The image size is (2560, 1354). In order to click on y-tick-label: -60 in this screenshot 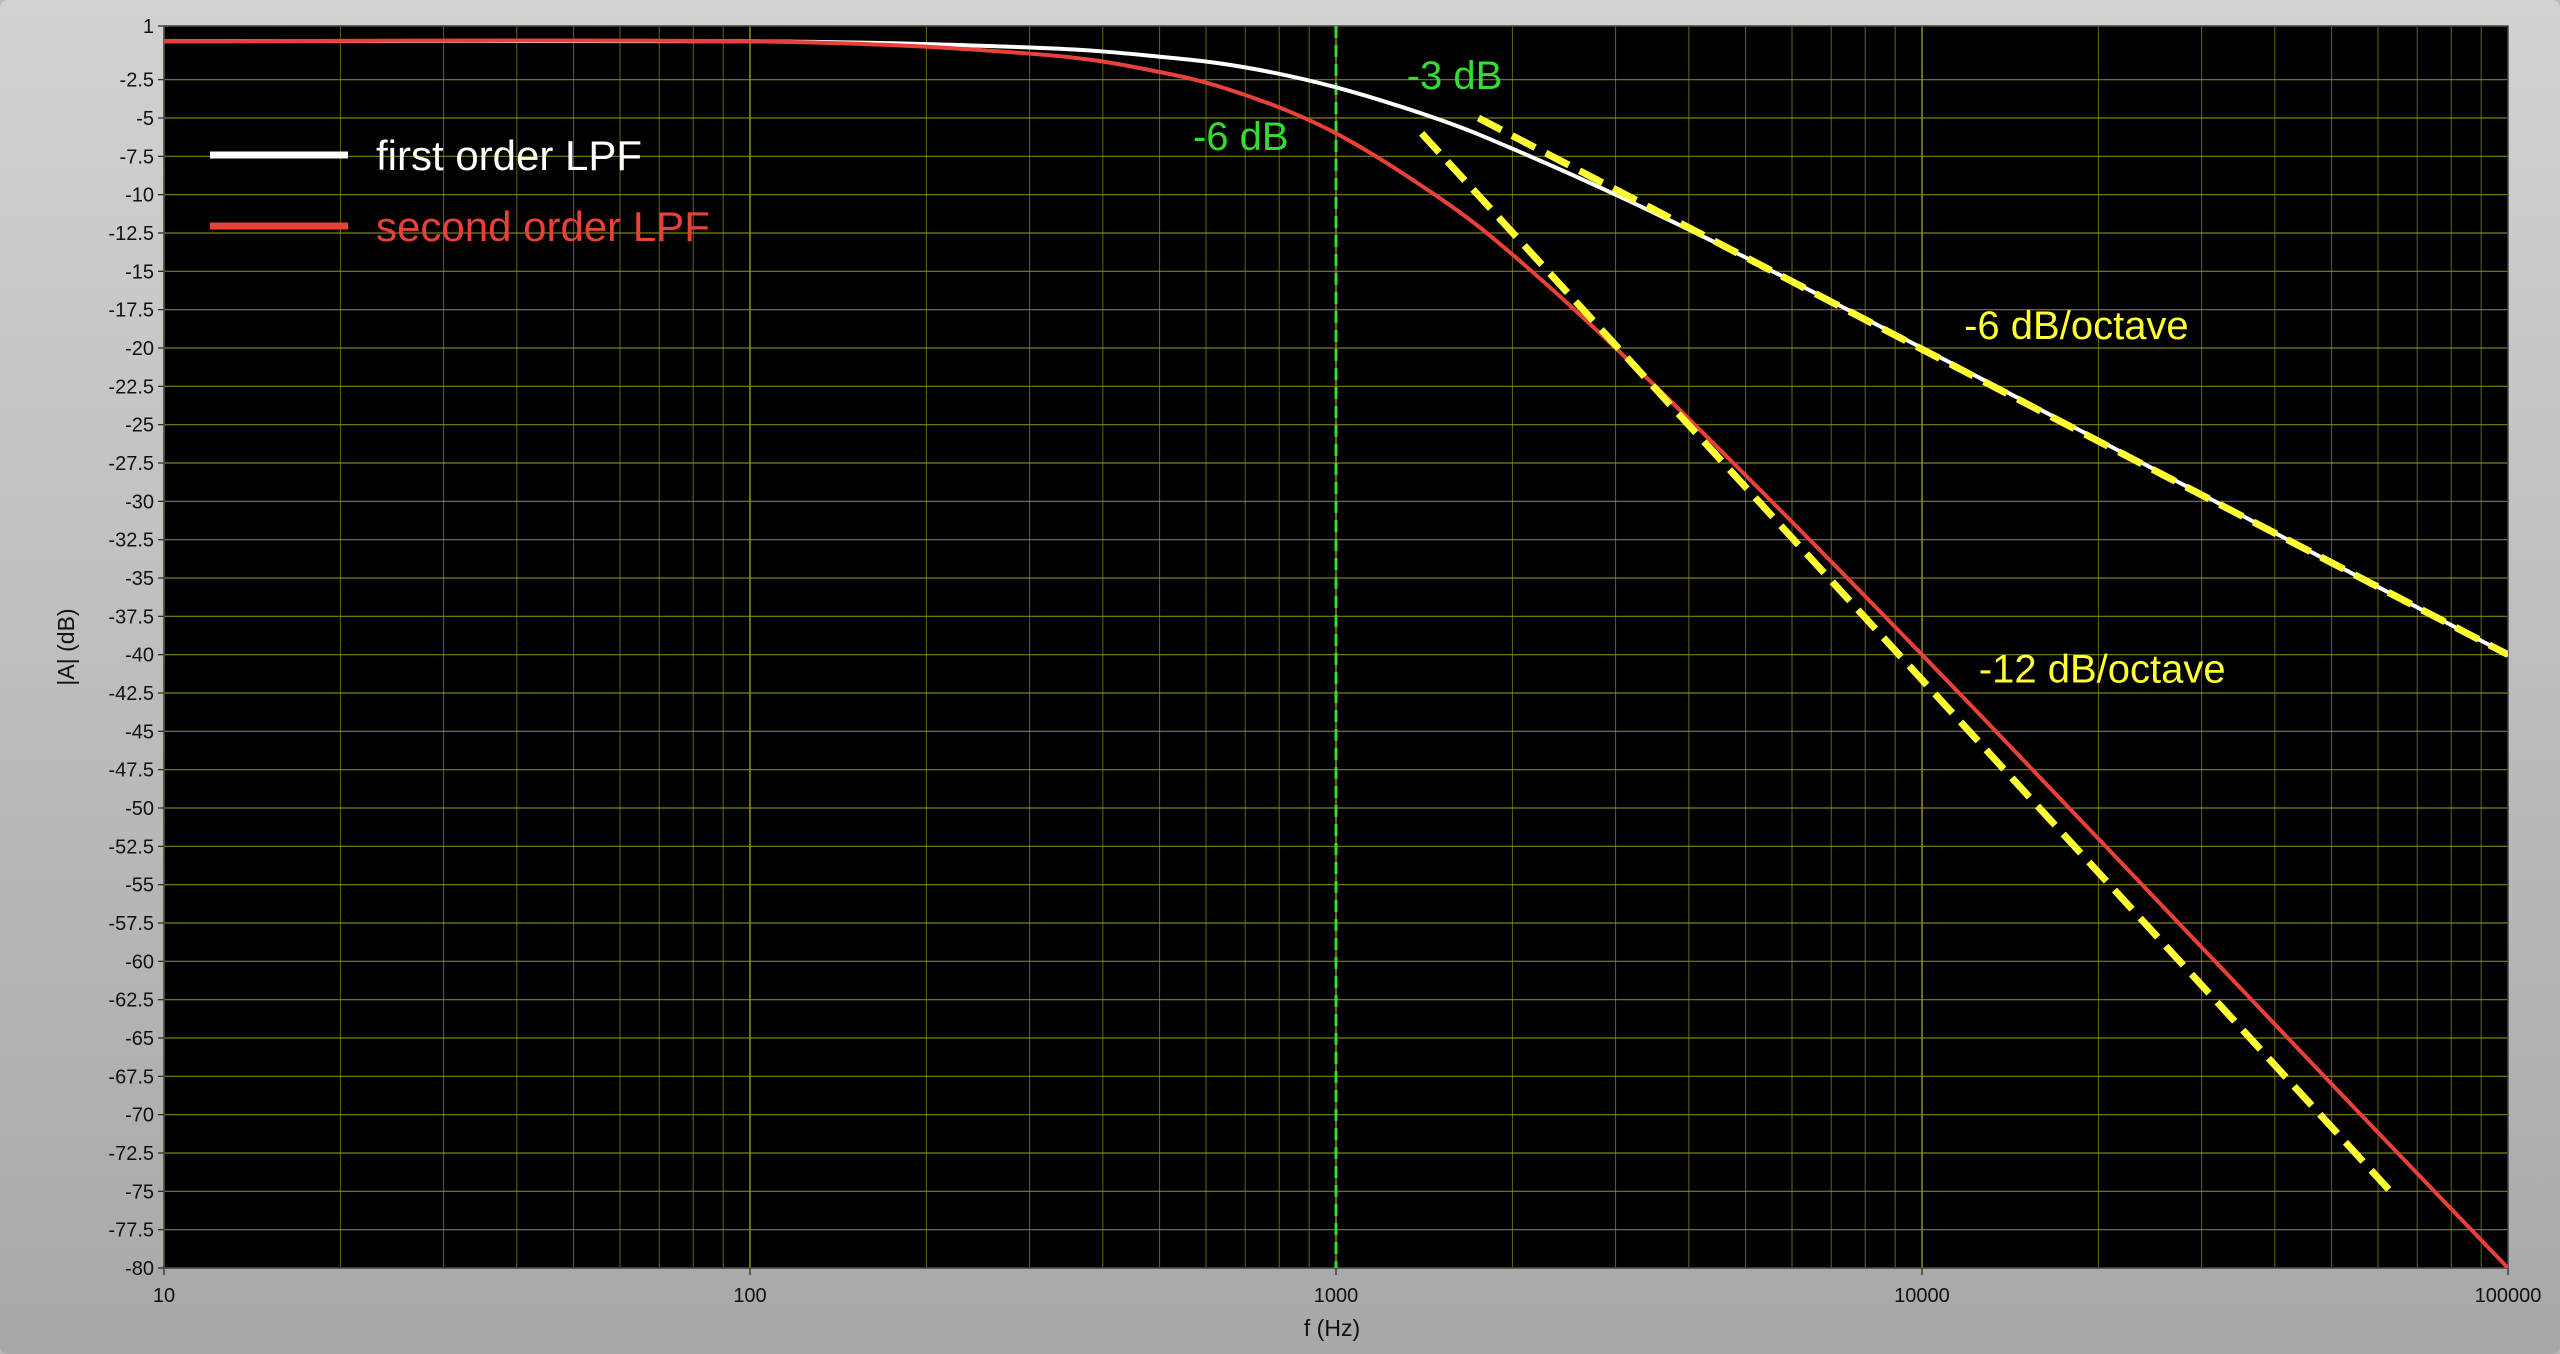, I will do `click(139, 962)`.